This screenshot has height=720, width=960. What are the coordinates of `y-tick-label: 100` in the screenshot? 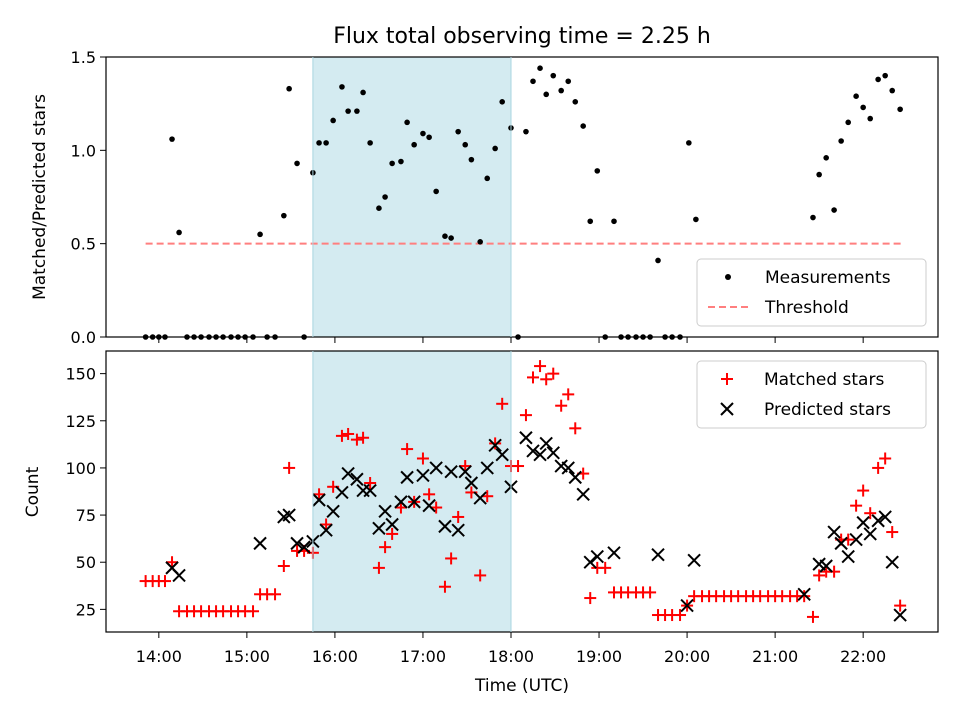 It's located at (80, 468).